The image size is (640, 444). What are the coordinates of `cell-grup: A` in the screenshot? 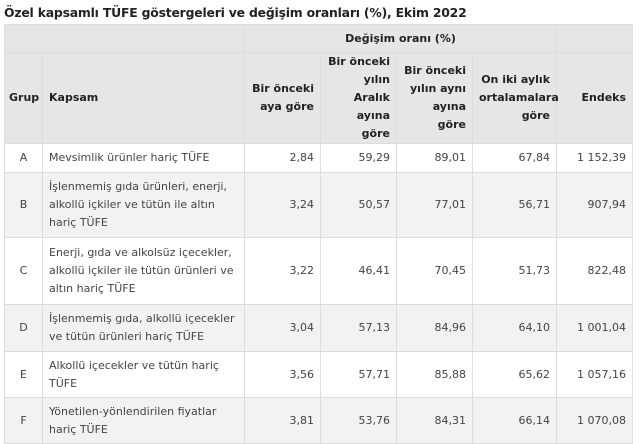 It's located at (23, 158).